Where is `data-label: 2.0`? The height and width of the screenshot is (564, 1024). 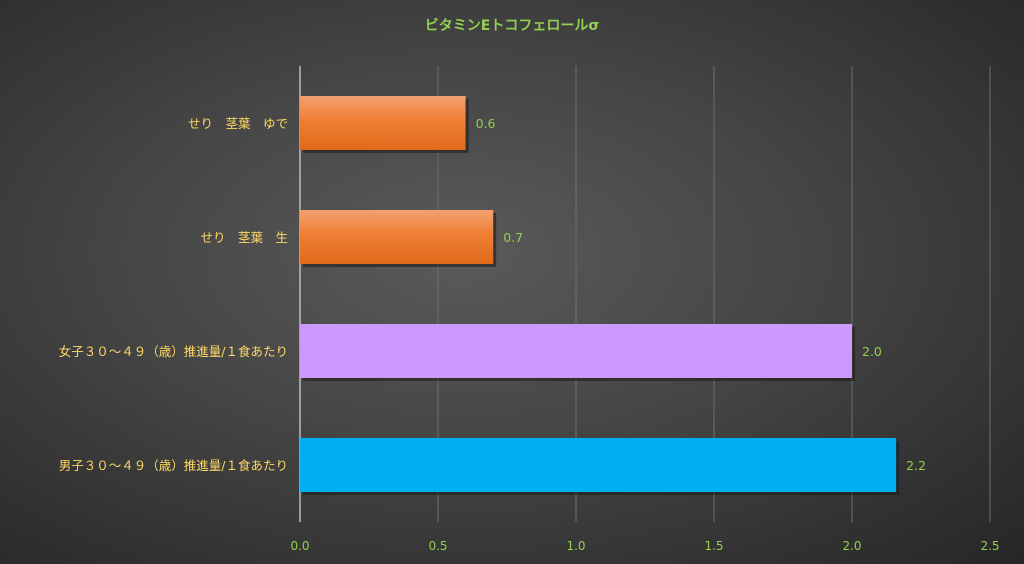
data-label: 2.0 is located at coordinates (872, 351).